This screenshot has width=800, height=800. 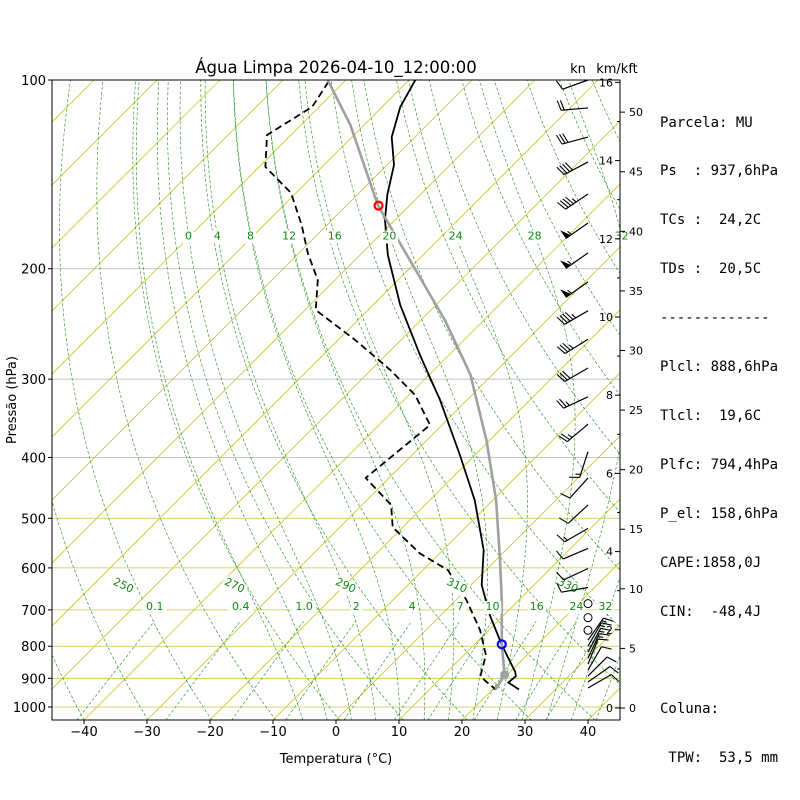 What do you see at coordinates (250, 236) in the screenshot?
I see `moist-adiabat-label: 8` at bounding box center [250, 236].